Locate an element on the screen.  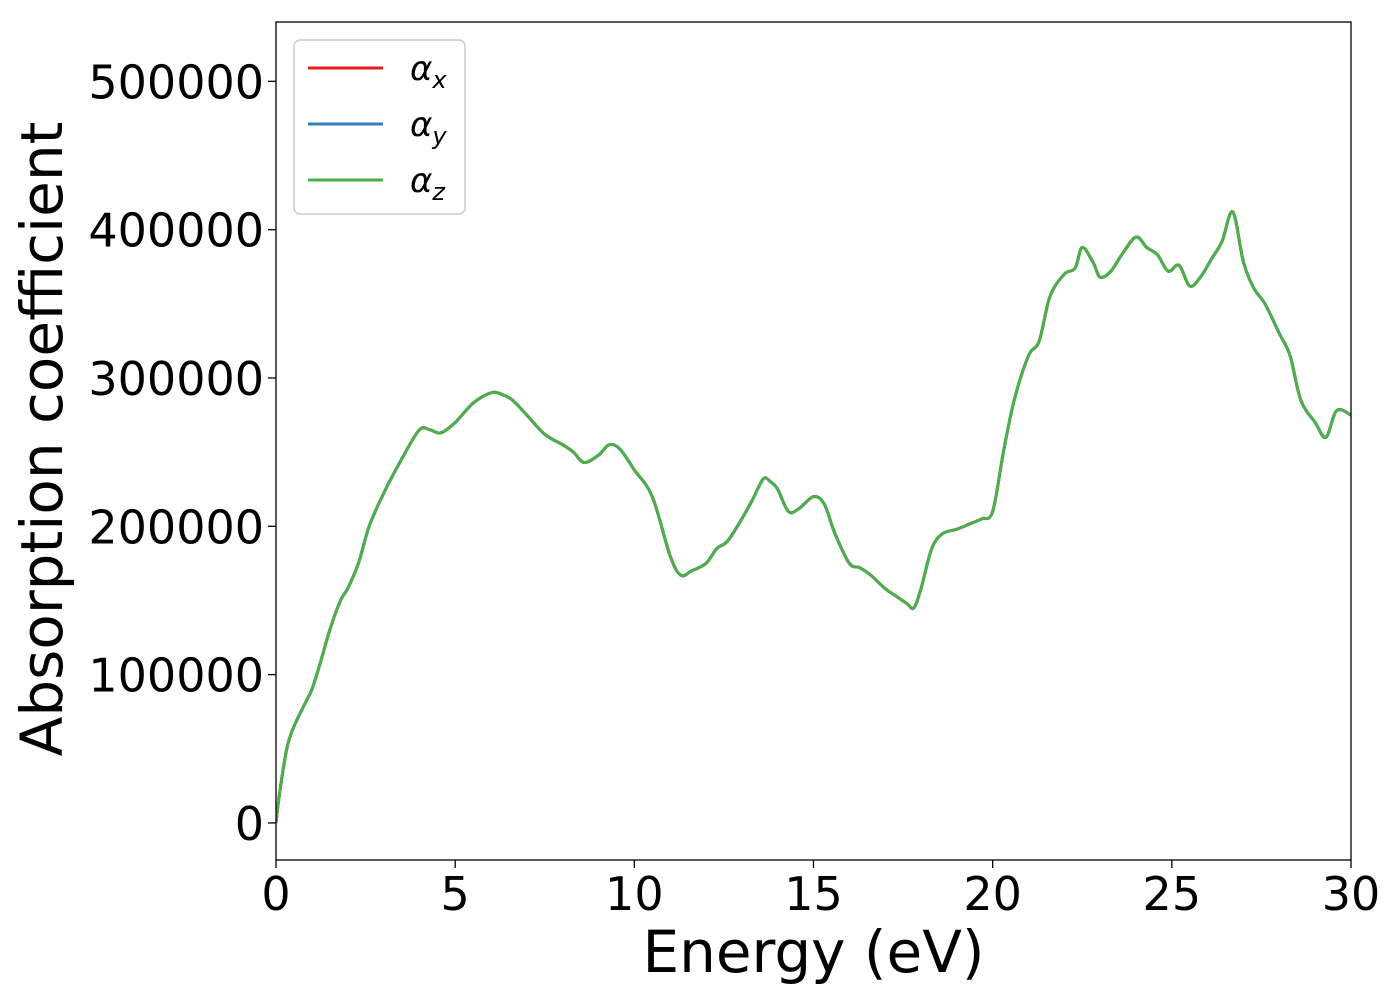
x-tick-label: 0 is located at coordinates (275, 894).